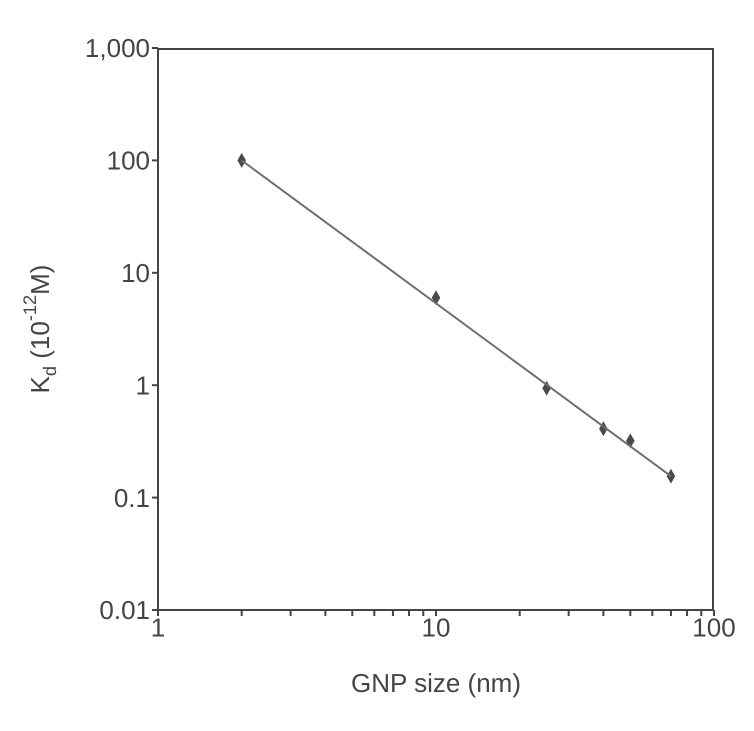 The height and width of the screenshot is (731, 754). I want to click on x-tick-label: 10, so click(436, 627).